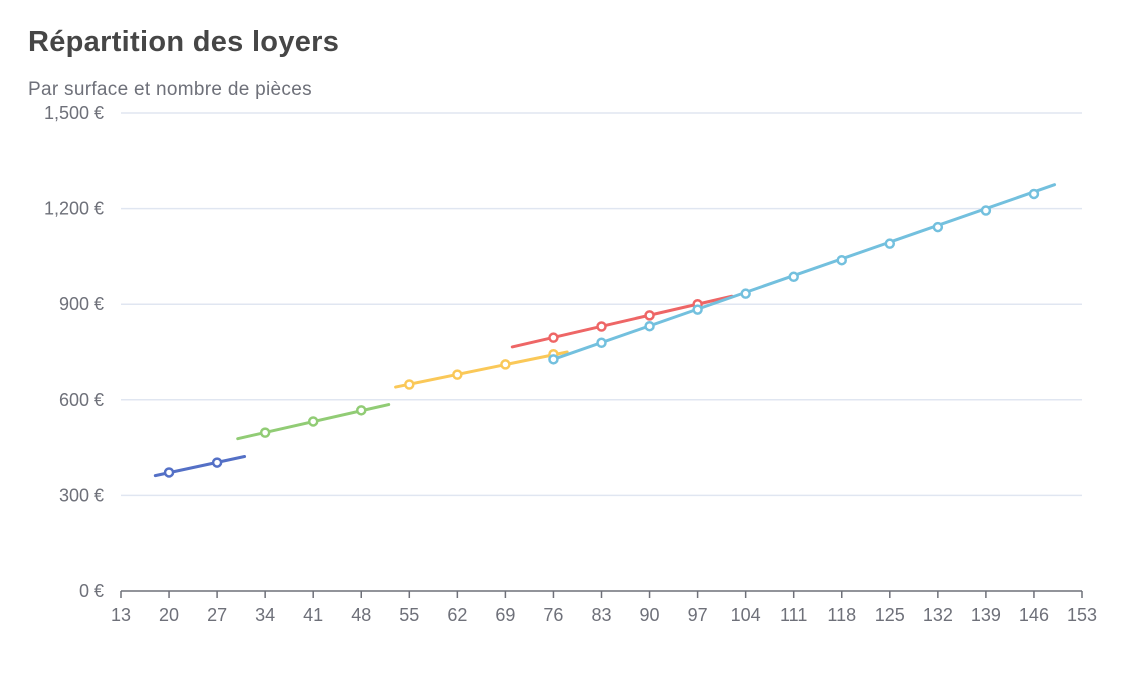  Describe the element at coordinates (746, 615) in the screenshot. I see `x-tick-label: 104` at that location.